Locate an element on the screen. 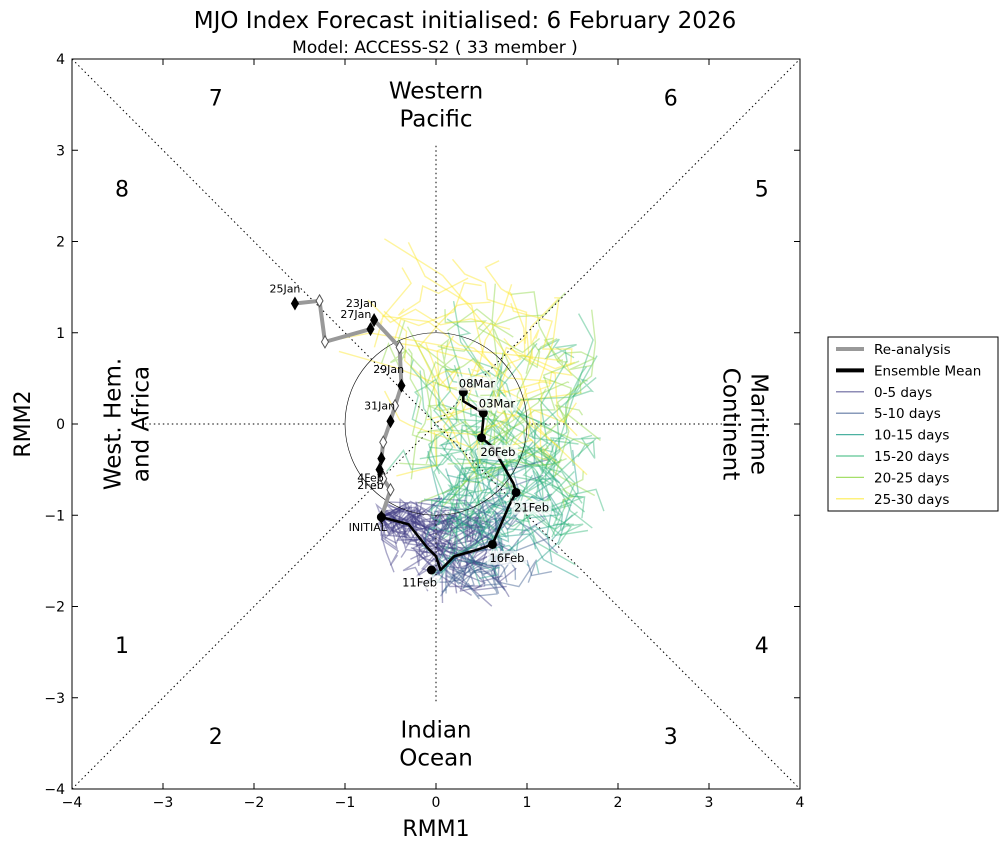  y-tick-label: 3 is located at coordinates (60, 151).